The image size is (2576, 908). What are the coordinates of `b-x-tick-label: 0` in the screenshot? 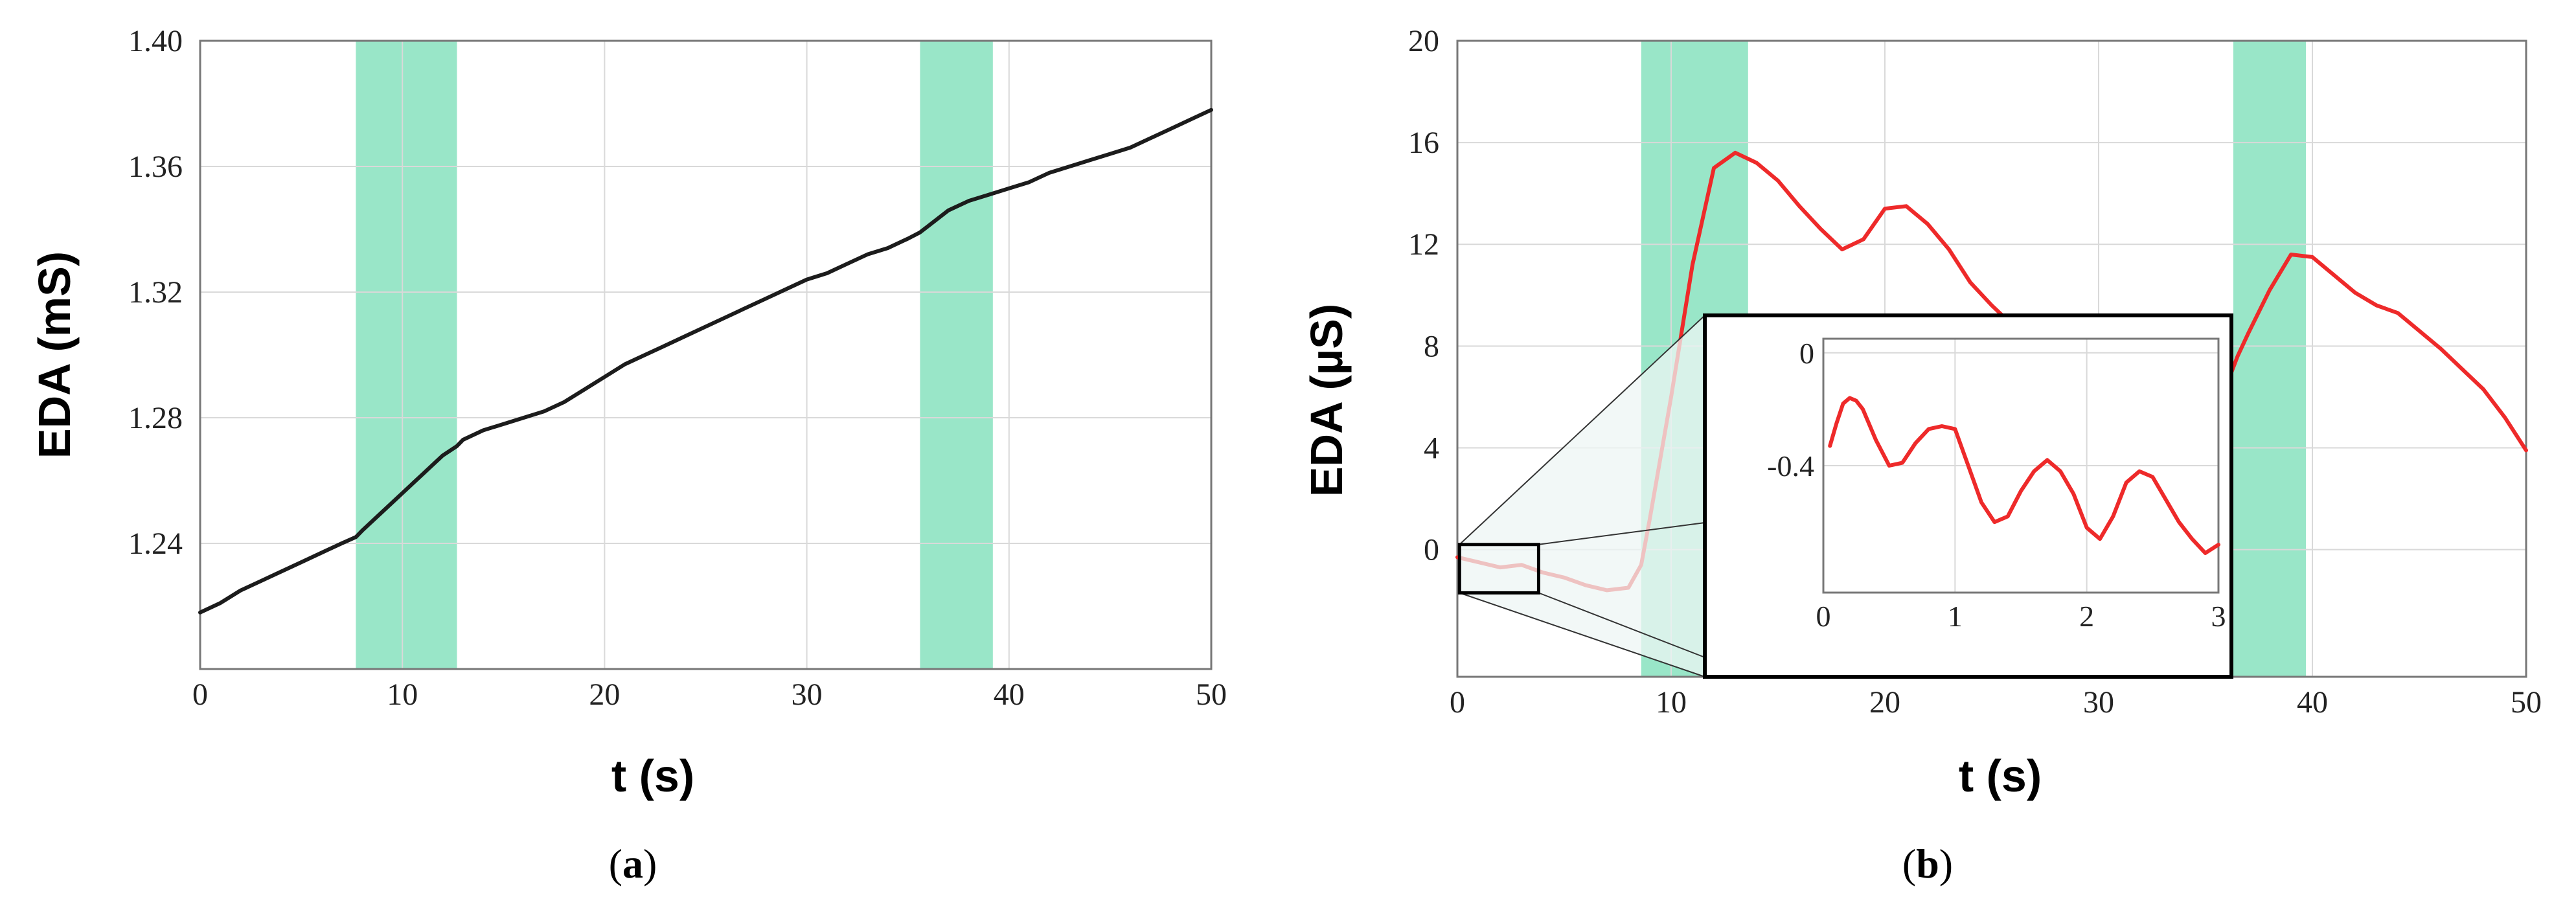 It's located at (1458, 702).